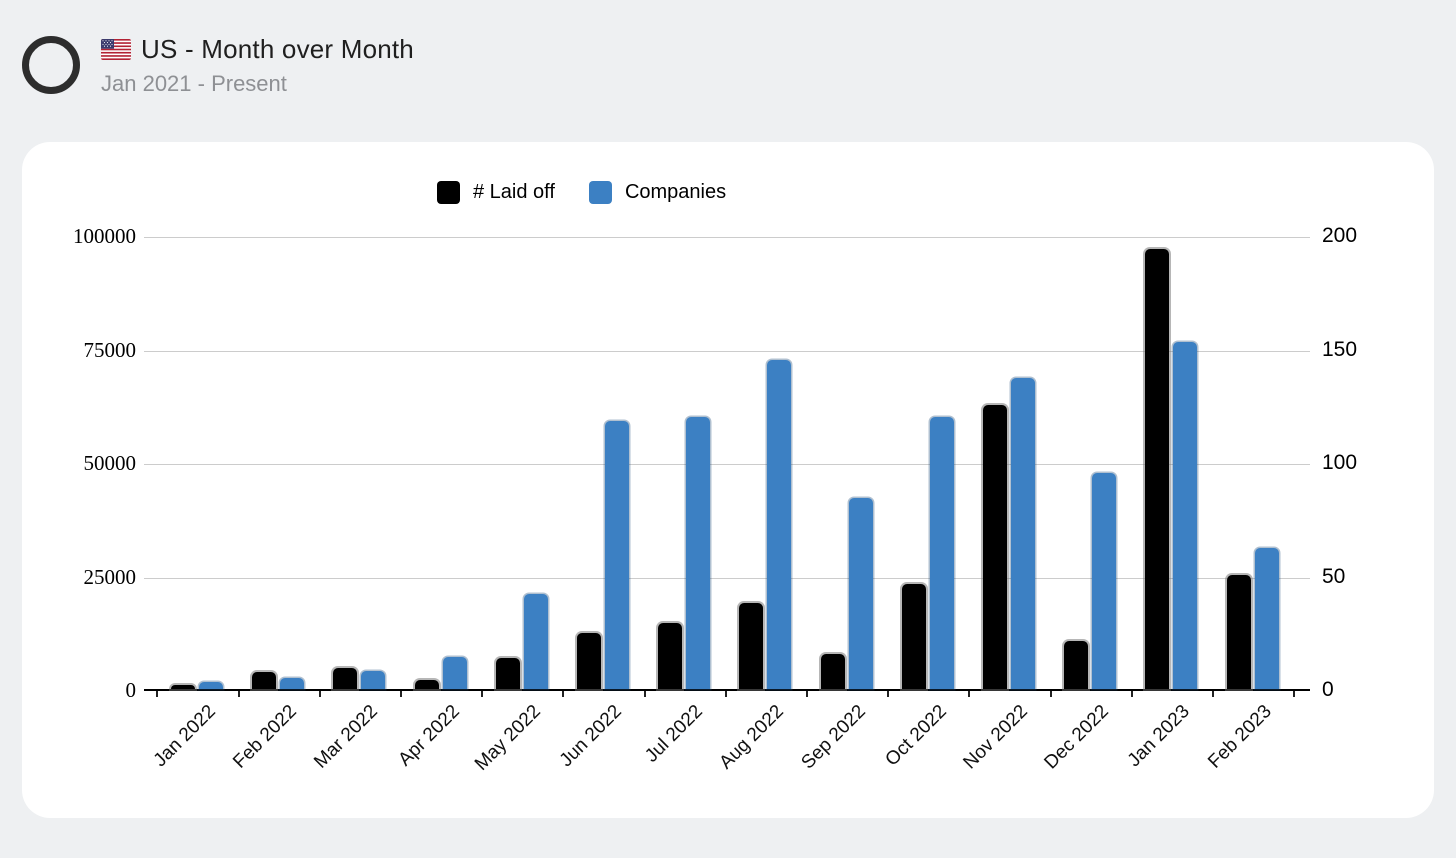 The width and height of the screenshot is (1456, 858). I want to click on legend-item-laid-off: # Laid off, so click(496, 192).